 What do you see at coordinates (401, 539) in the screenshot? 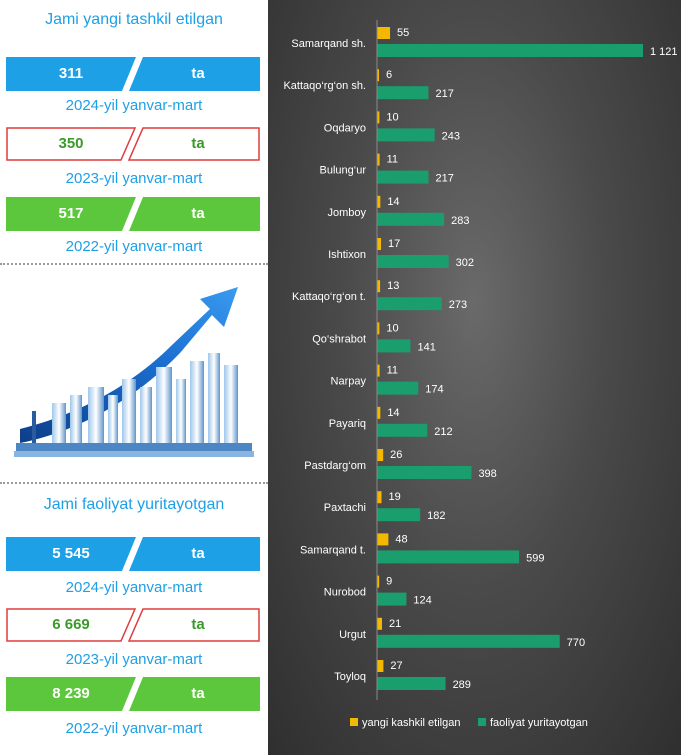
I see `data-label-new: 48` at bounding box center [401, 539].